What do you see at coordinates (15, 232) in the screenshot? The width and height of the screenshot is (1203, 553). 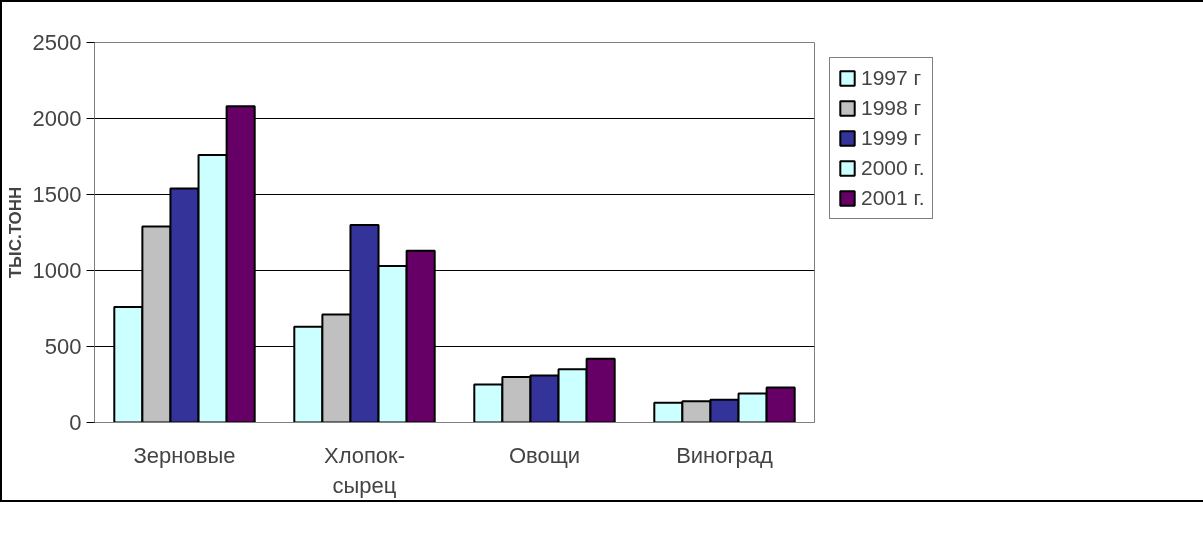 I see `y-axis-title: ТЫС.ТОНН` at bounding box center [15, 232].